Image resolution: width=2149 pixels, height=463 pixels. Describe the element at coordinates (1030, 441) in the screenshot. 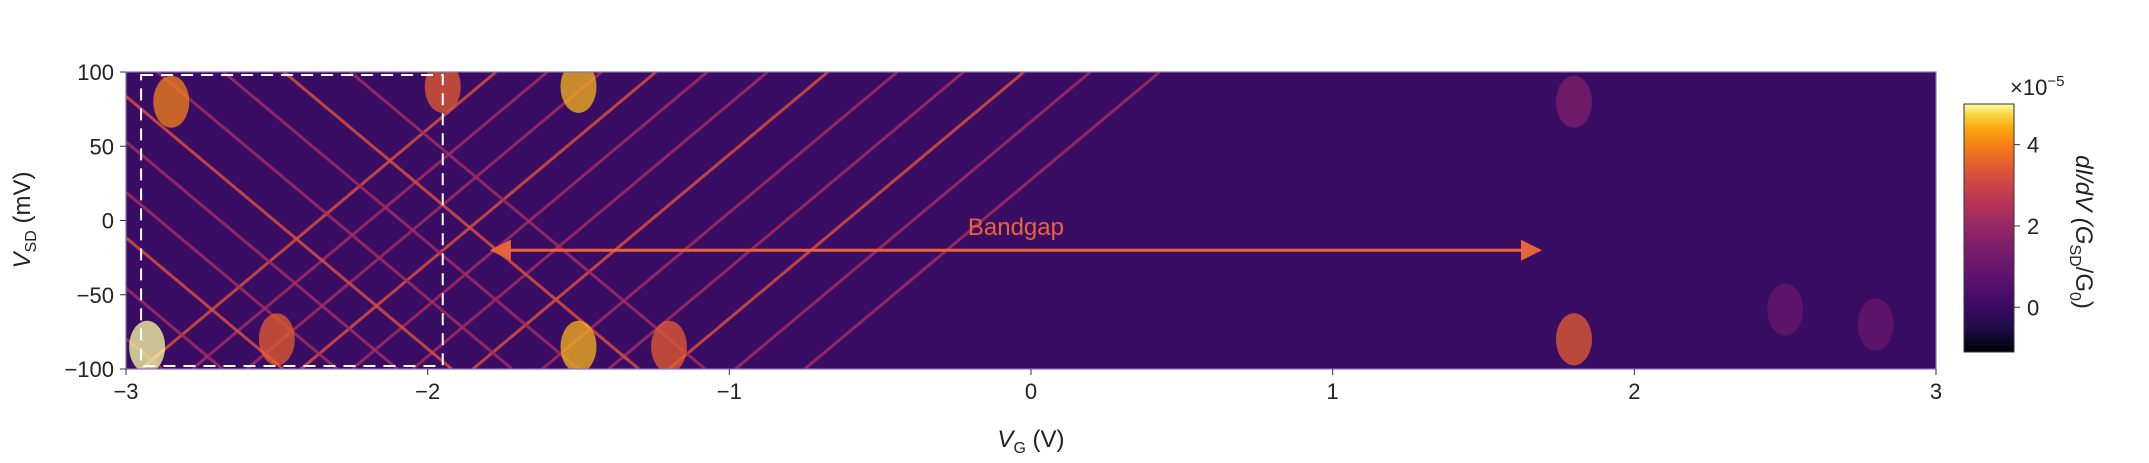

I see `x-axis-label: VG (V)` at that location.